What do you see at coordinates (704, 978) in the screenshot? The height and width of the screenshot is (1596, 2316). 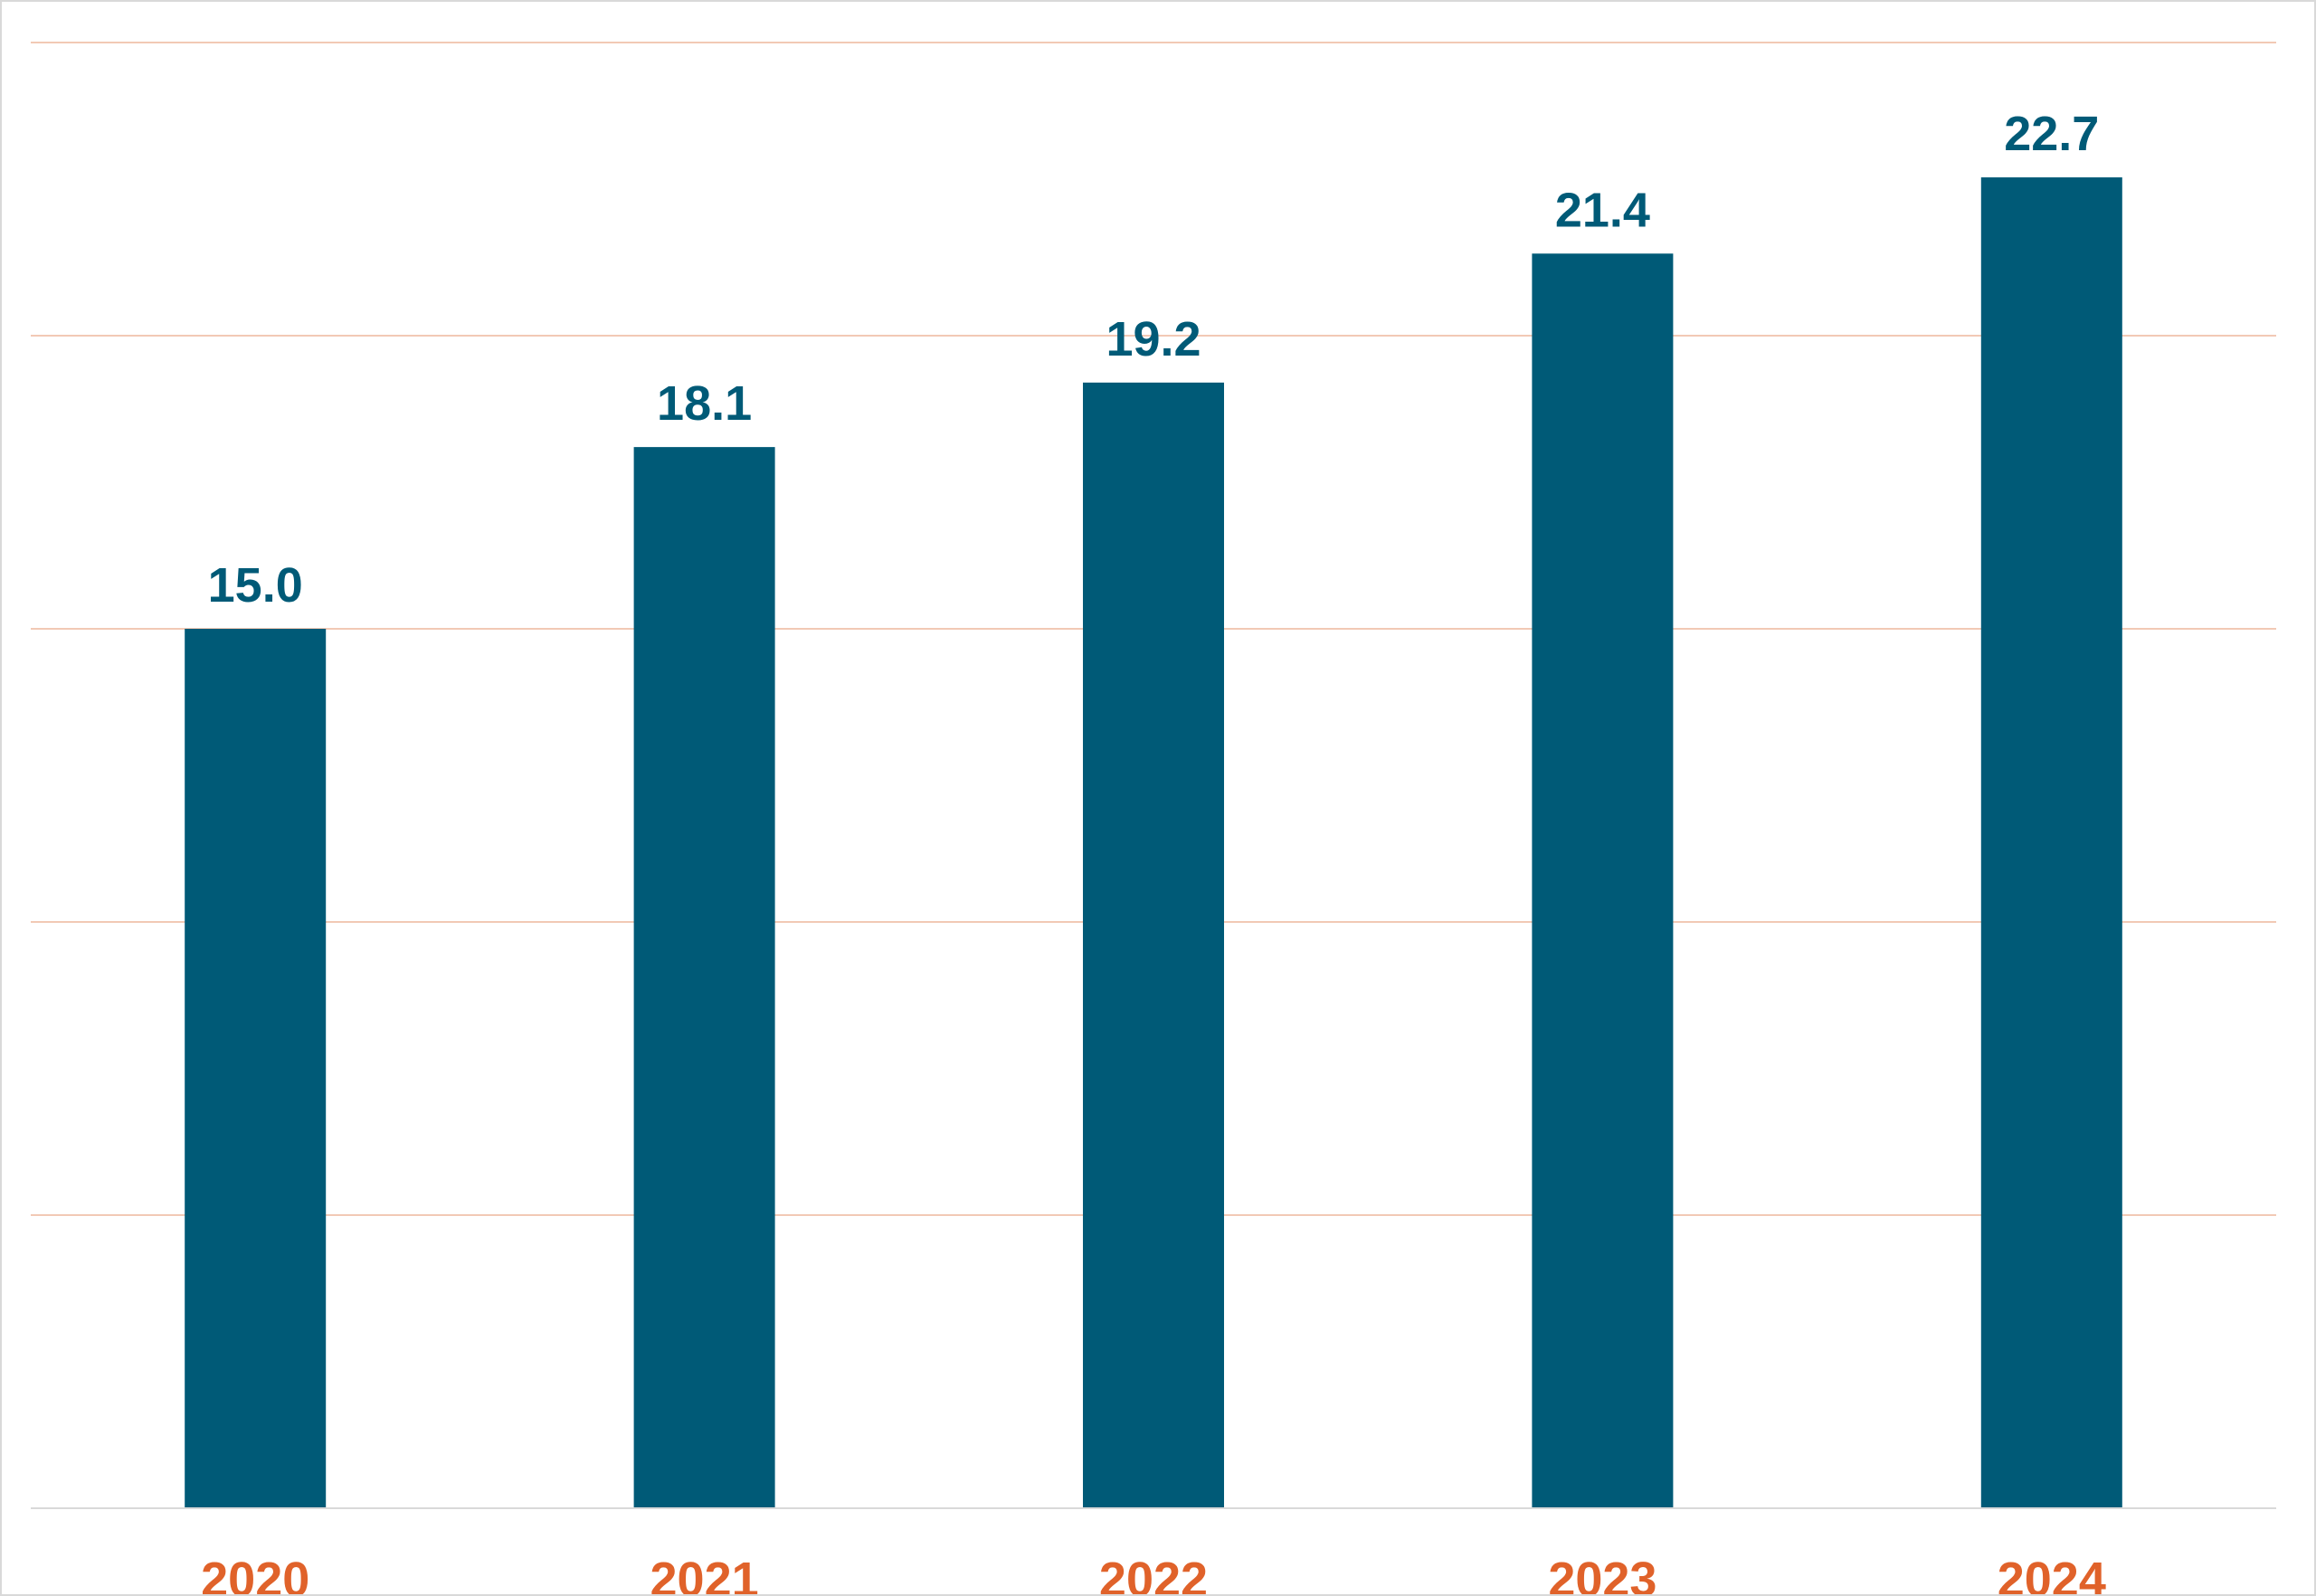 I see `bar-2021` at bounding box center [704, 978].